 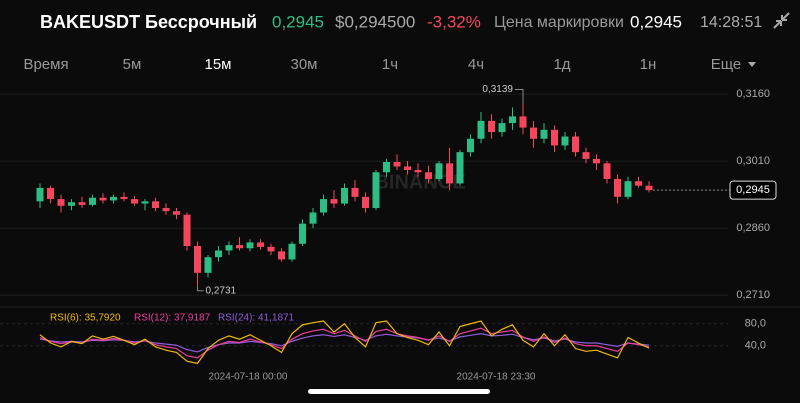 What do you see at coordinates (561, 64) in the screenshot?
I see `timeframe-tab: 1д` at bounding box center [561, 64].